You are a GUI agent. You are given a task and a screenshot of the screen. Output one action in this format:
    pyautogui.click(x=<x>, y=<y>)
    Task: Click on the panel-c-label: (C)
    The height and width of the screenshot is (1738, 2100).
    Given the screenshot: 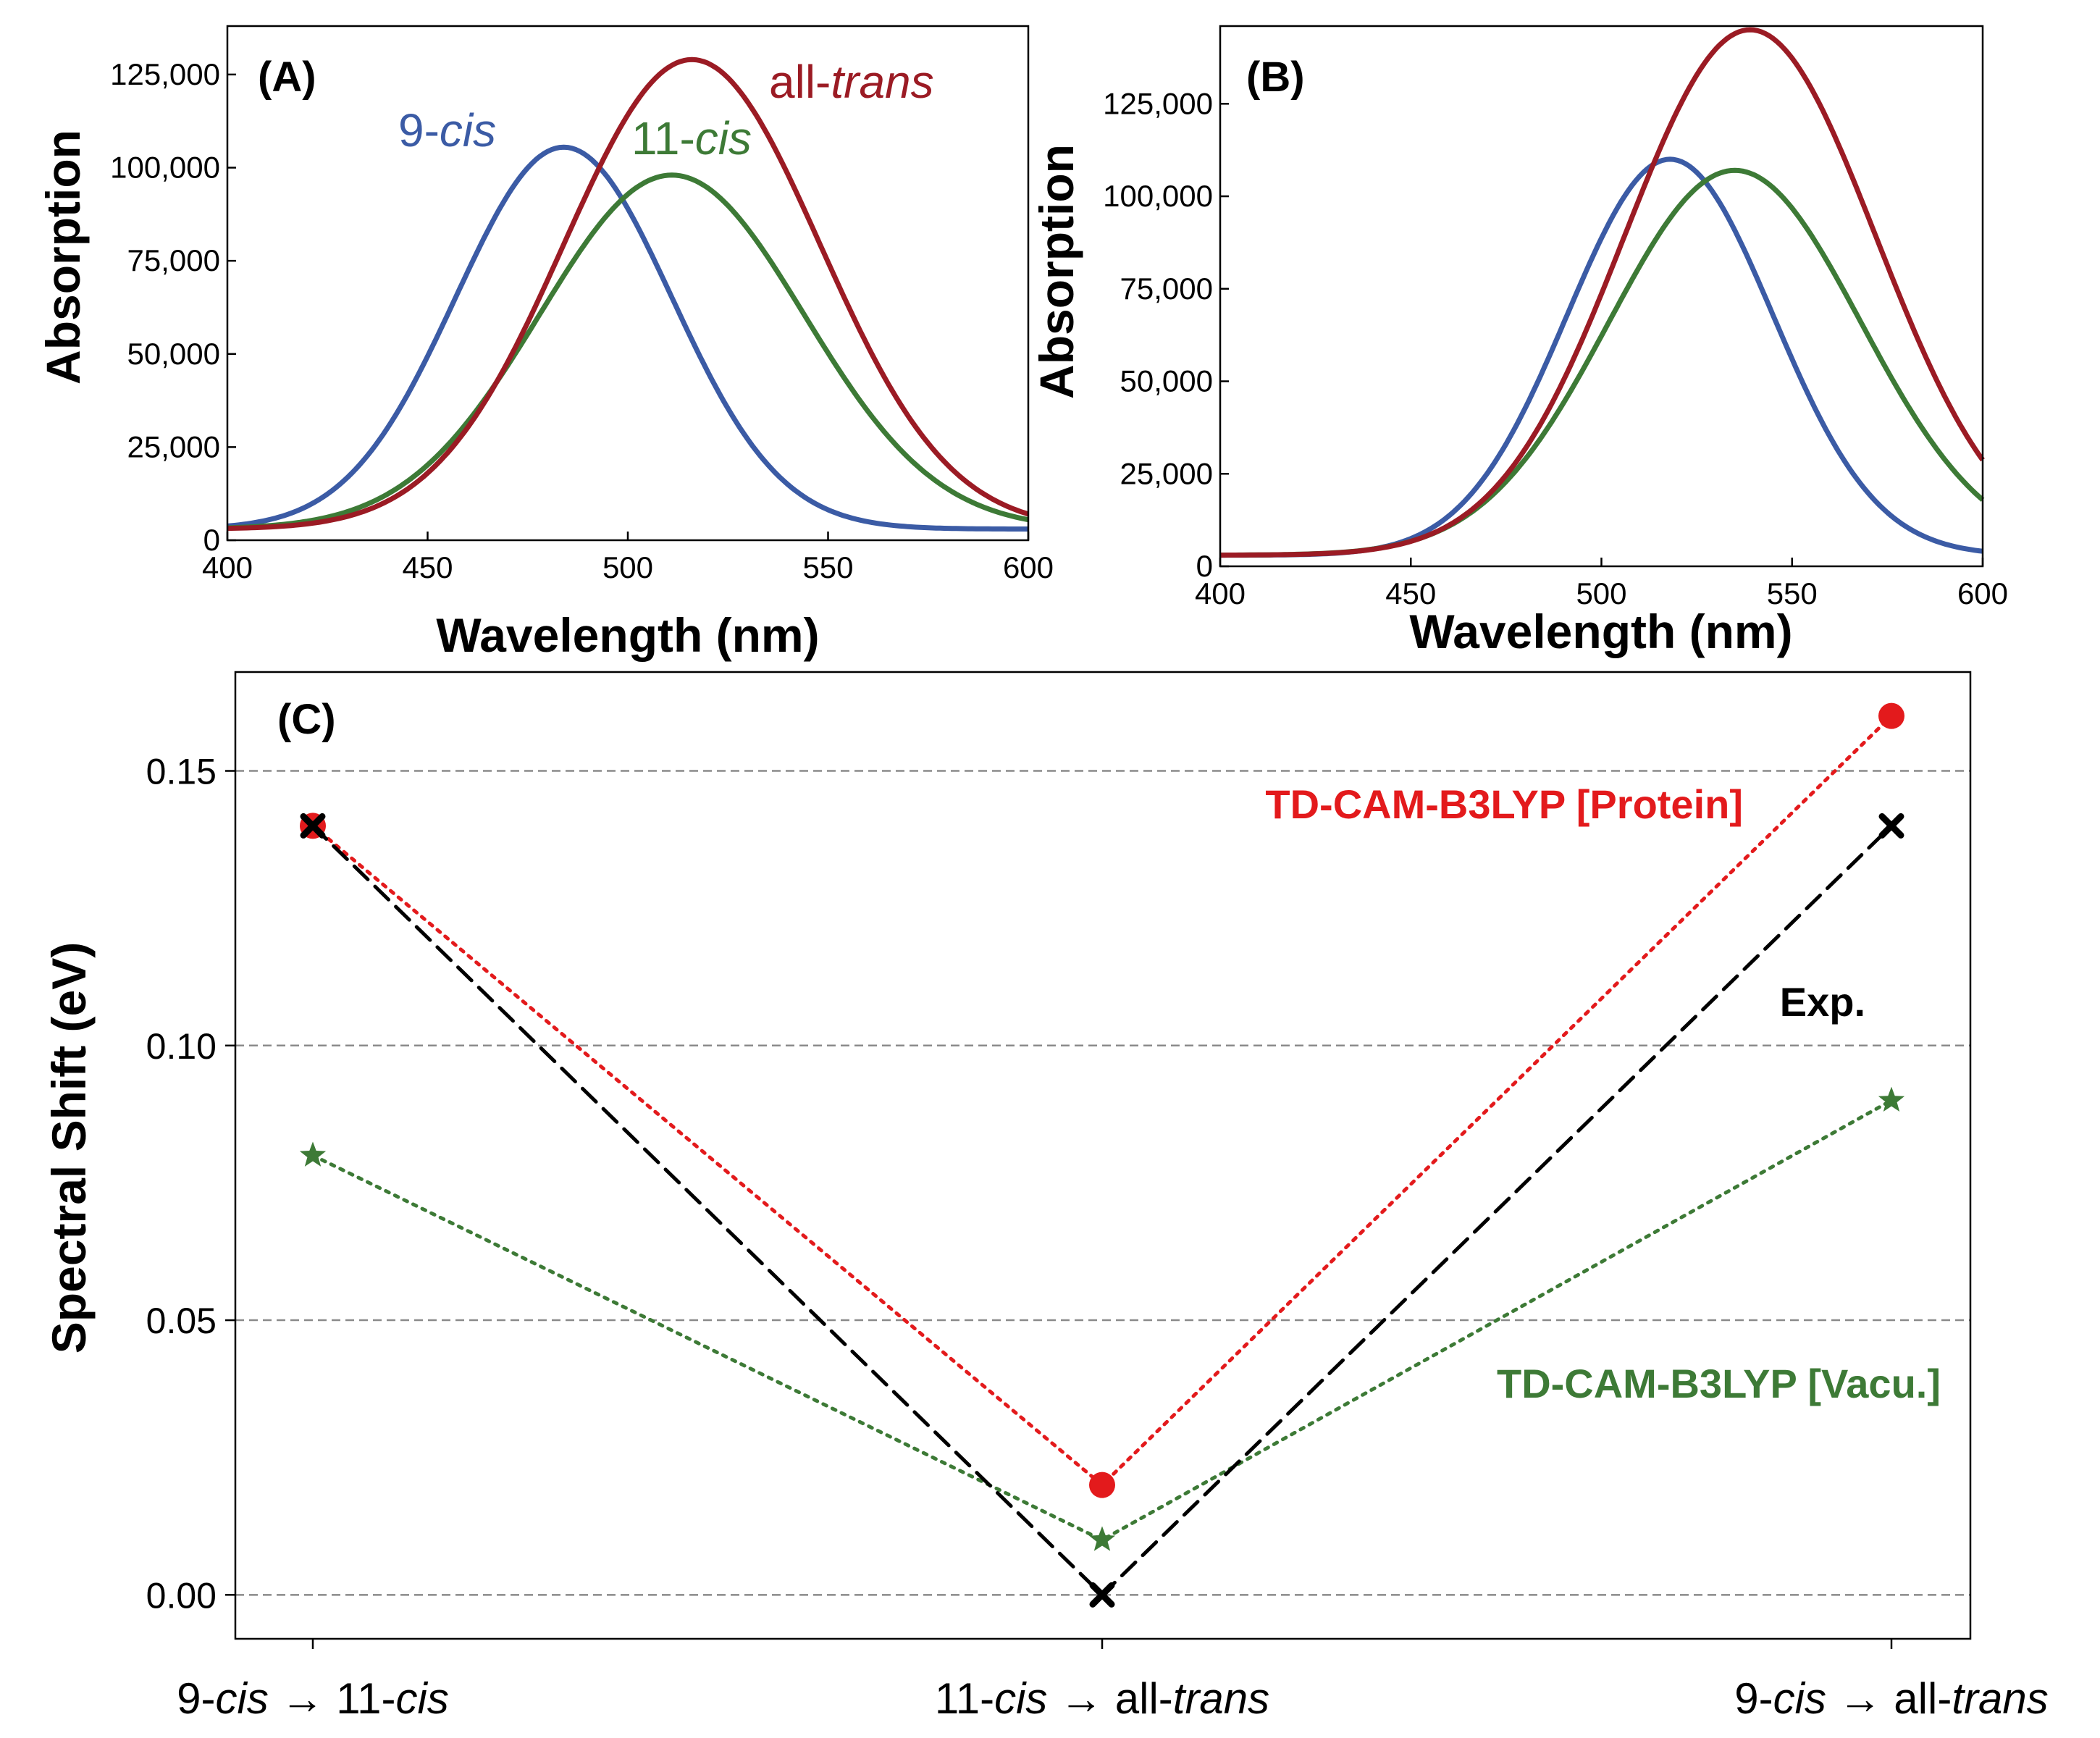 What is the action you would take?
    pyautogui.click(x=306, y=719)
    